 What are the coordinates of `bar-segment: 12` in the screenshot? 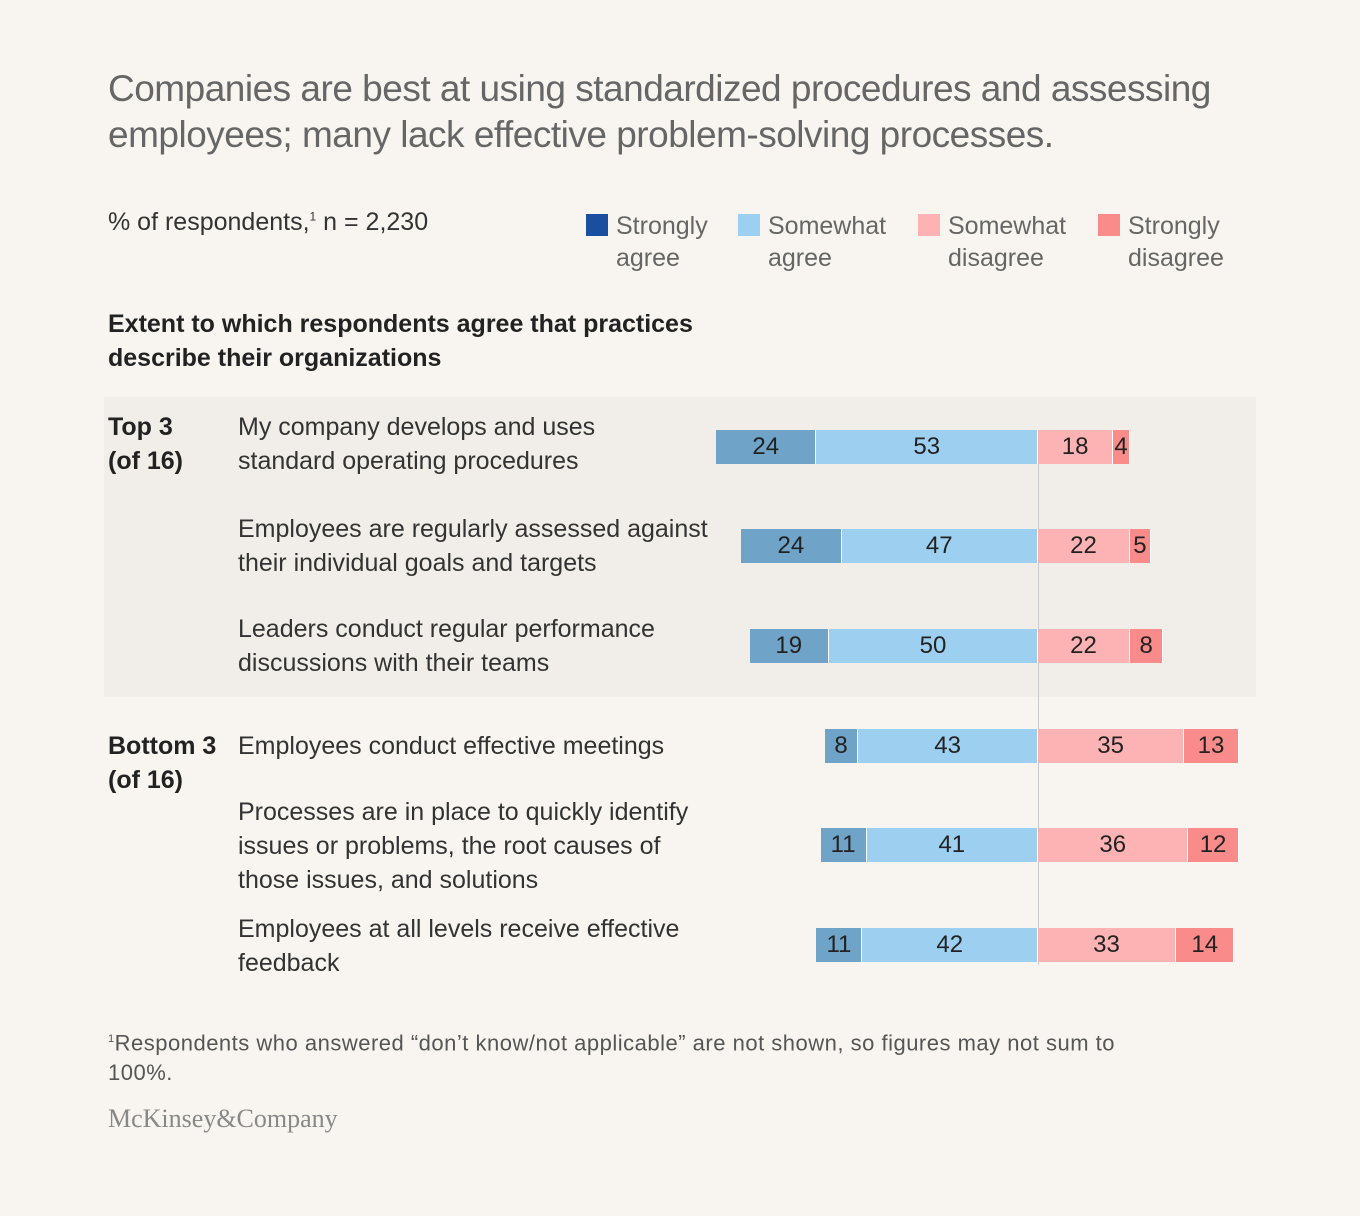 It's located at (1213, 845).